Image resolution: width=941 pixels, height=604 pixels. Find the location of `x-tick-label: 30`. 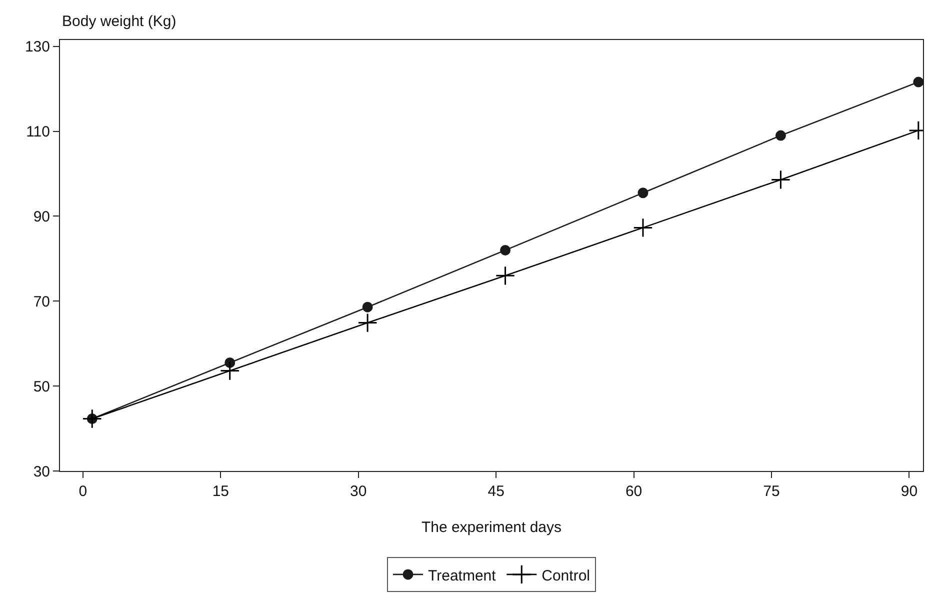

x-tick-label: 30 is located at coordinates (358, 491).